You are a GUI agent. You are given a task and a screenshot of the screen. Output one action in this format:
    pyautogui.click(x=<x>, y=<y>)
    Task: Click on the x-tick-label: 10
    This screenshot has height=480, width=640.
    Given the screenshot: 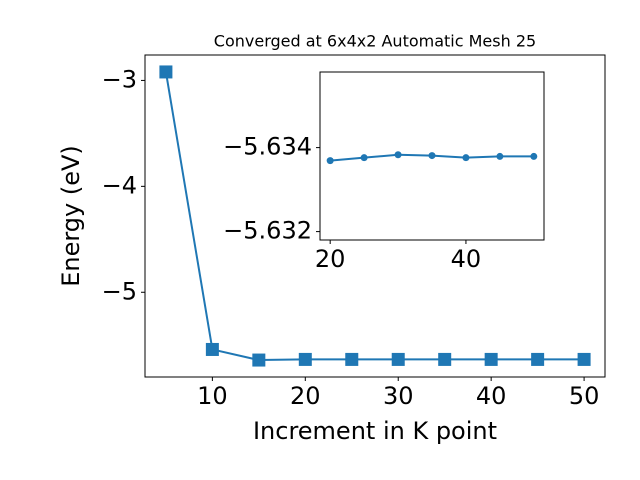 What is the action you would take?
    pyautogui.click(x=212, y=396)
    